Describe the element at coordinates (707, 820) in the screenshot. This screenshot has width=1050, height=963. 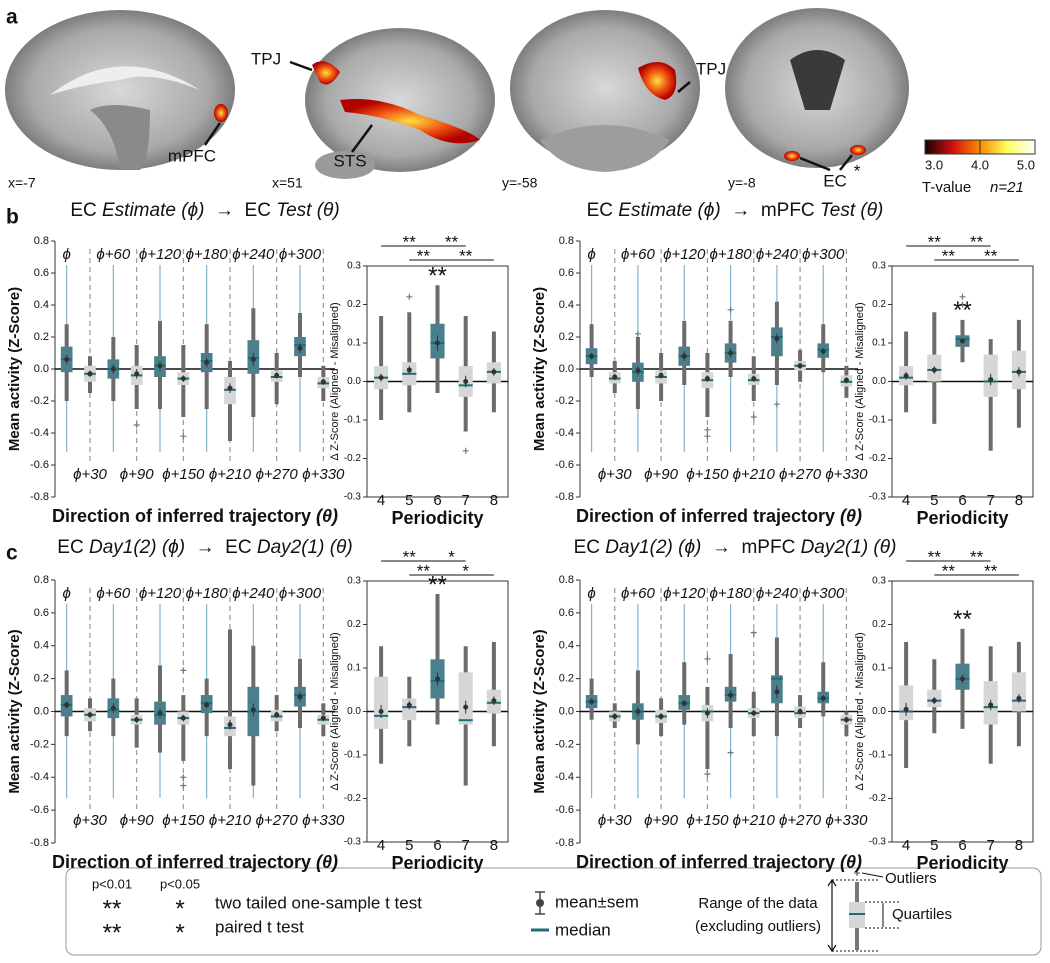
I see `x-tick-label: ϕ+150` at that location.